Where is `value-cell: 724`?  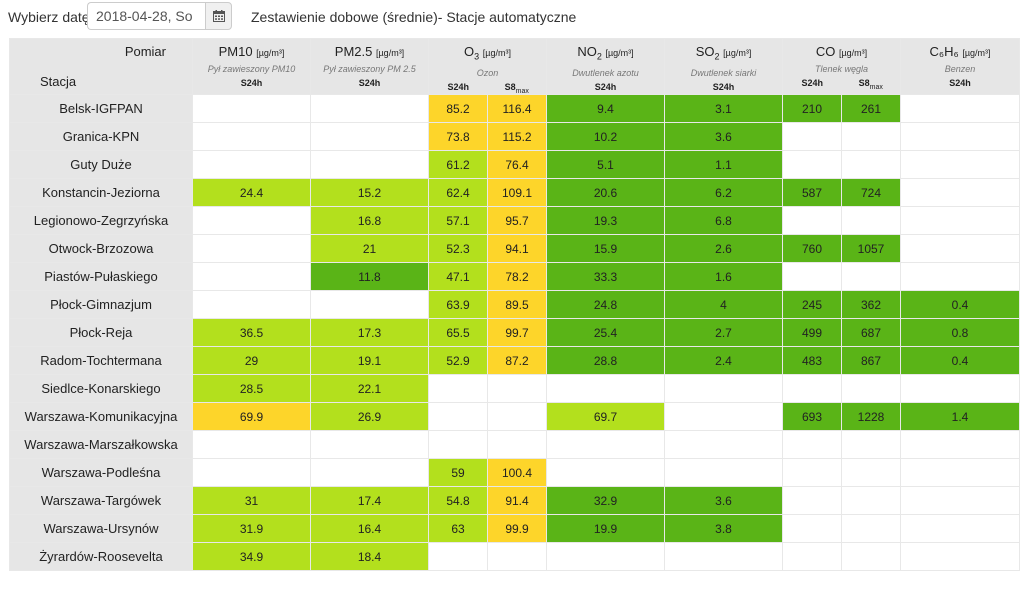
value-cell: 724 is located at coordinates (871, 193).